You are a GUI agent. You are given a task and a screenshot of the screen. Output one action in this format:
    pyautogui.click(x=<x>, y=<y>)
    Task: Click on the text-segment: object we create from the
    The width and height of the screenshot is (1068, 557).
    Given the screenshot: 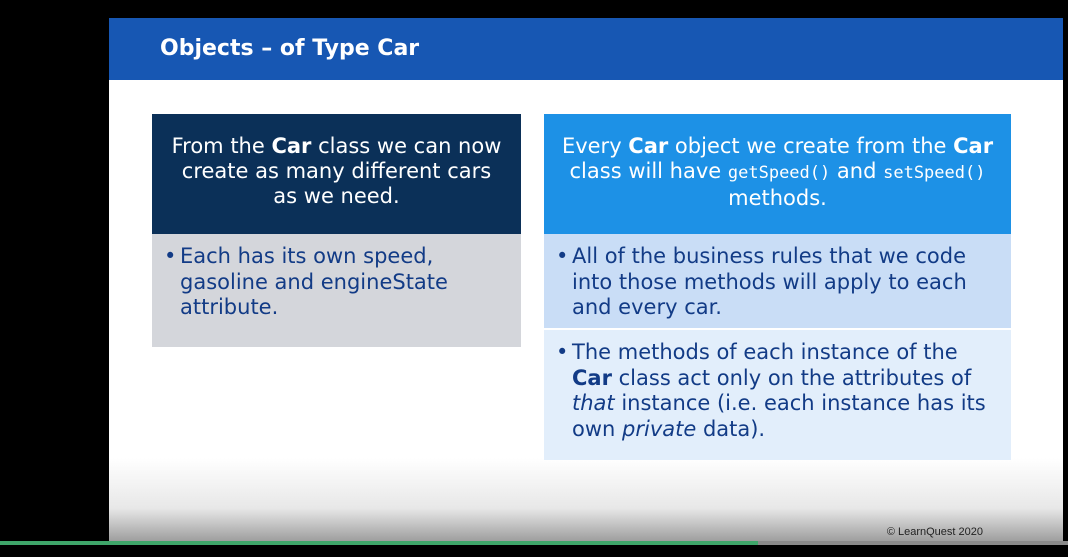 What is the action you would take?
    pyautogui.click(x=811, y=146)
    